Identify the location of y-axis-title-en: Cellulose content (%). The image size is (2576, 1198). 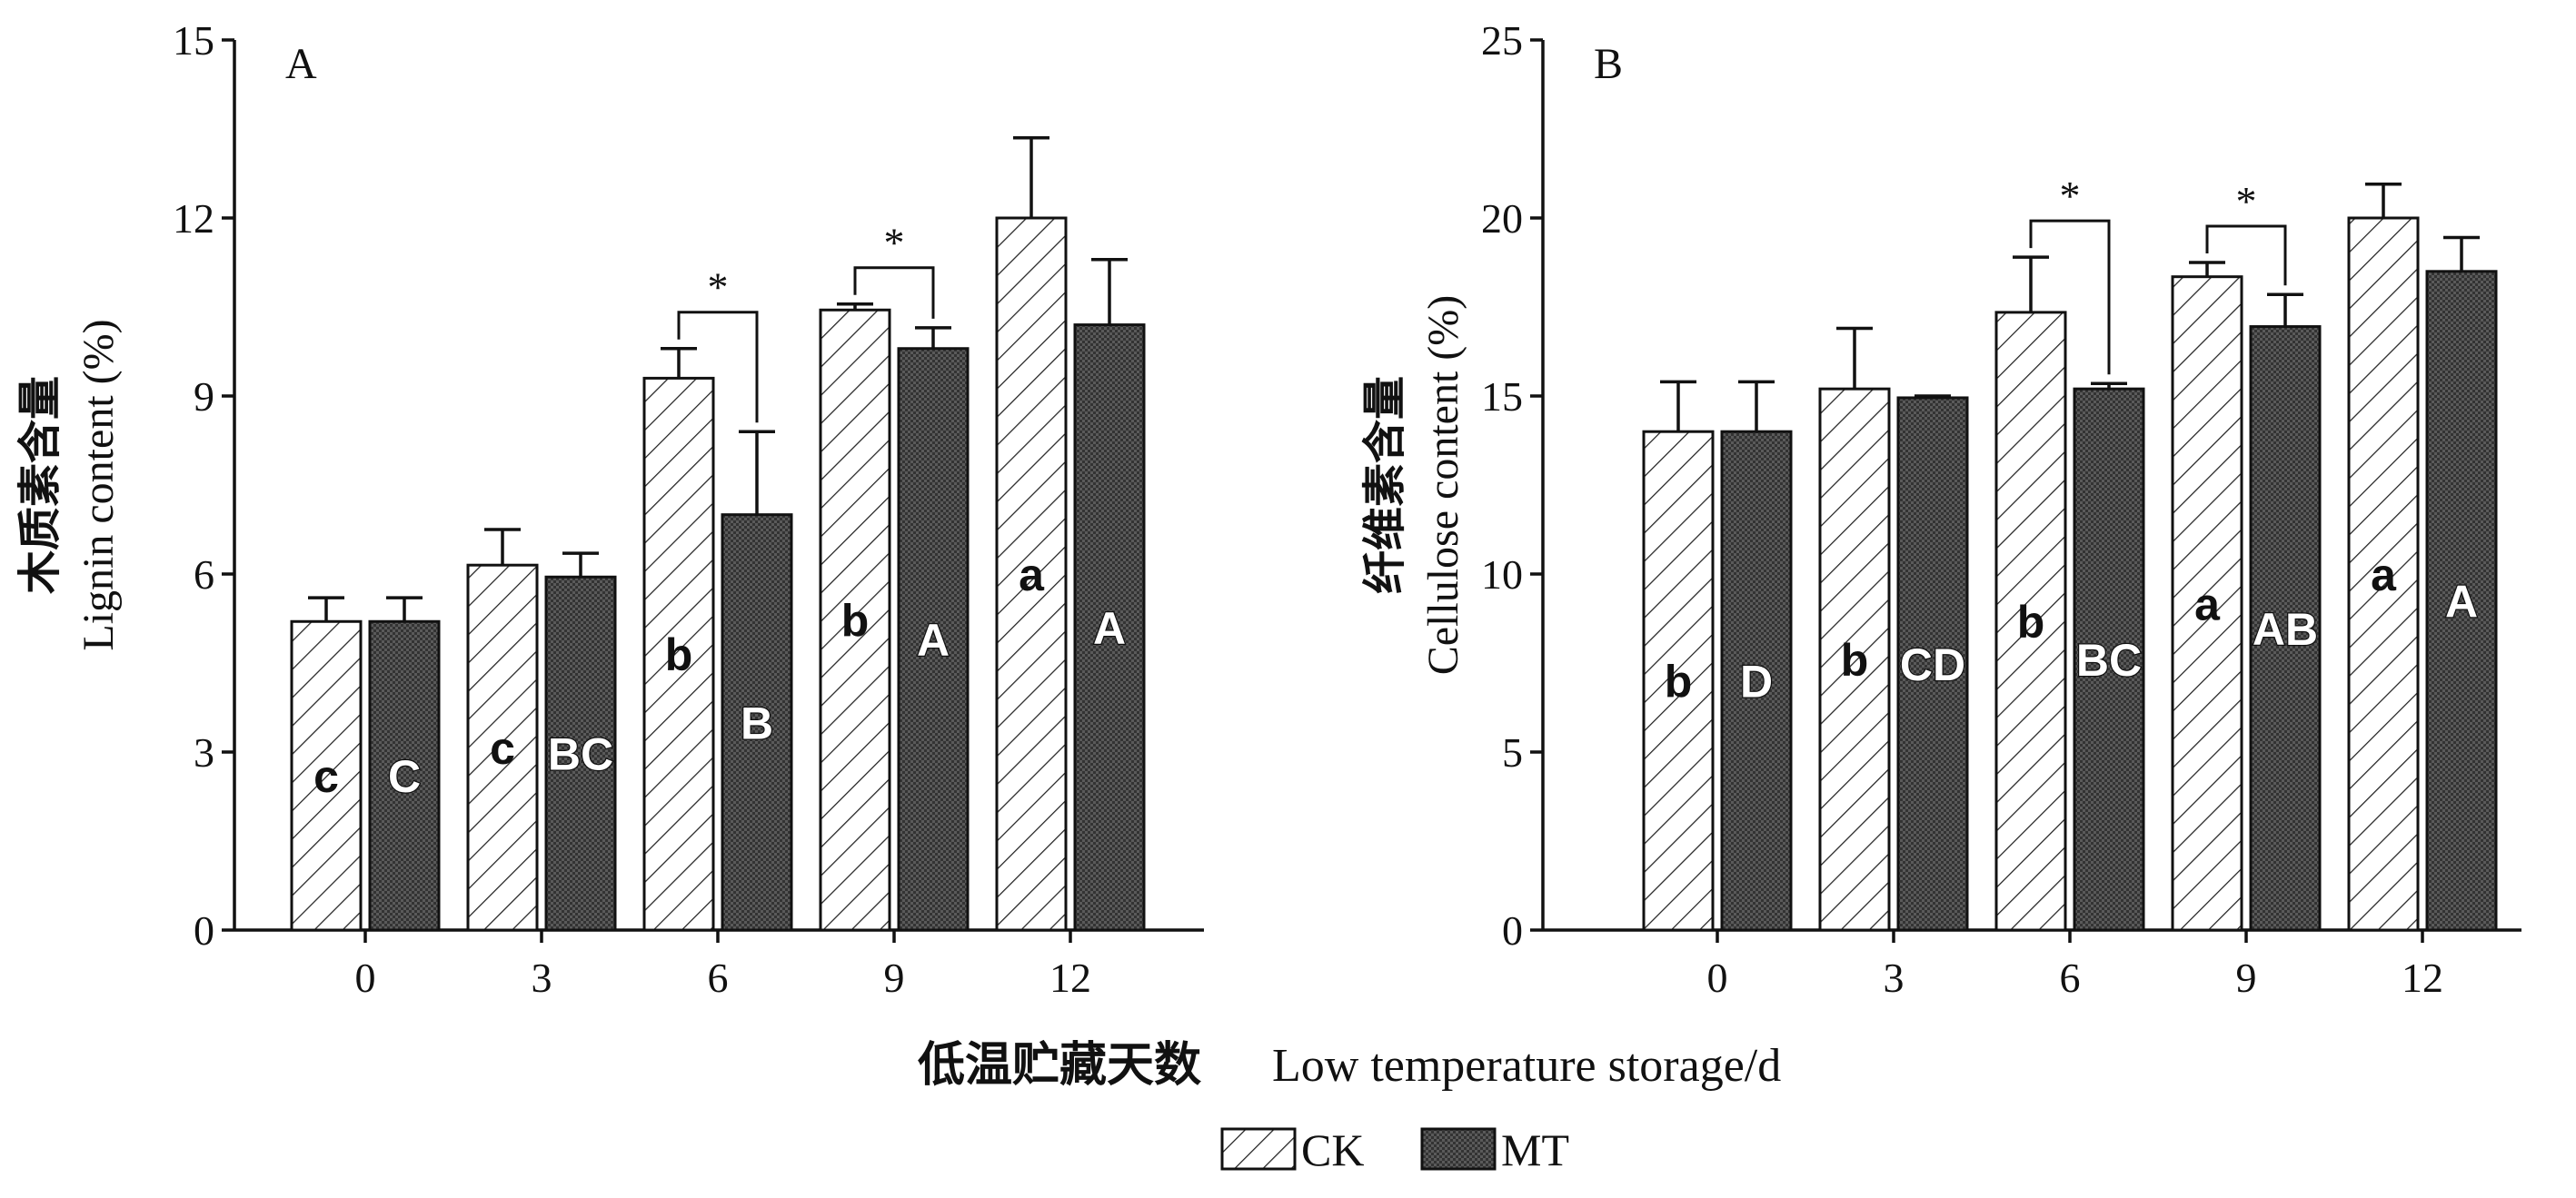
(1443, 486).